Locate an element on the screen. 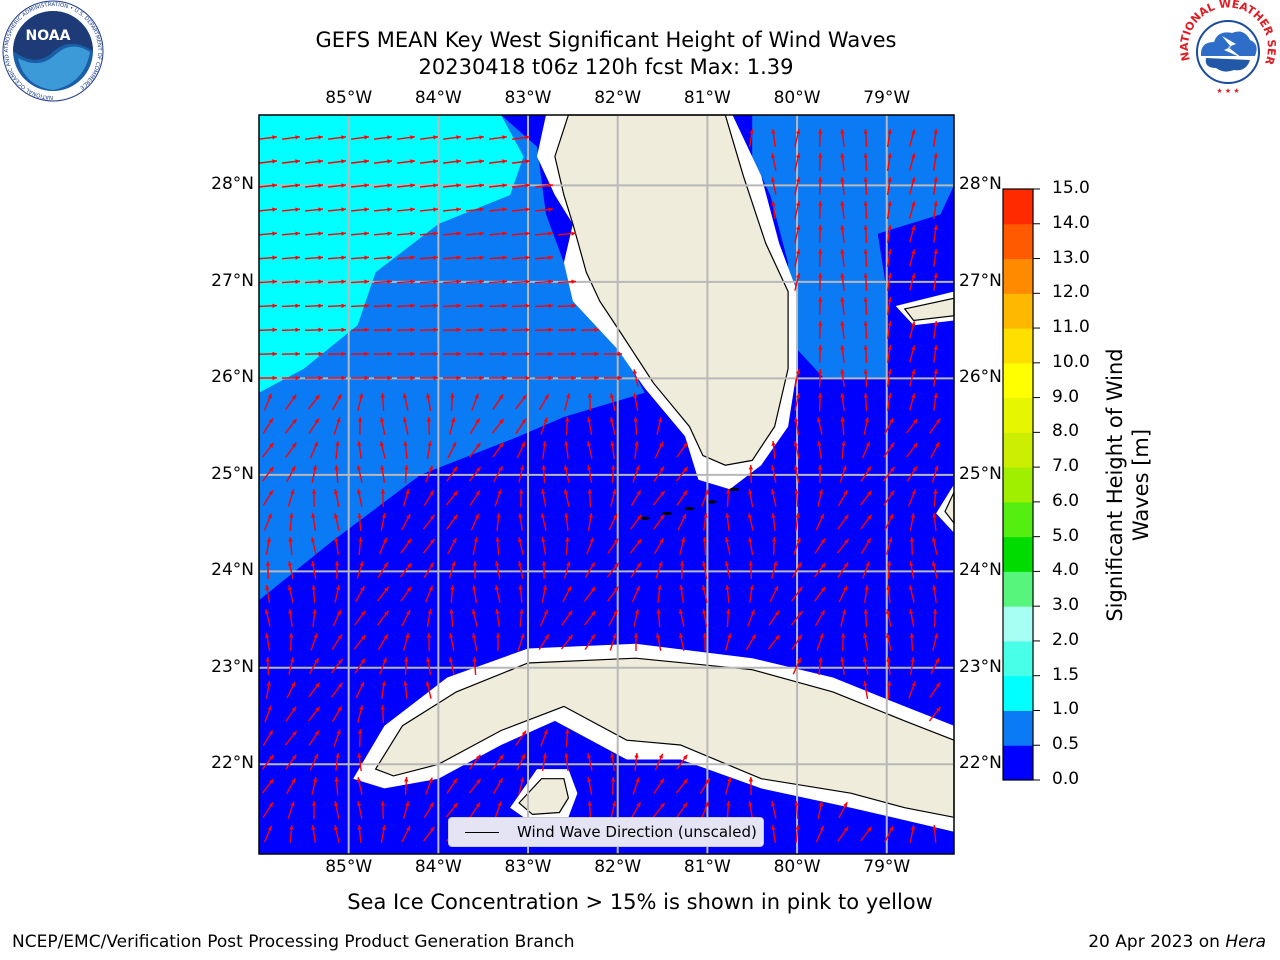  colorbar-tick-11: 9.0 is located at coordinates (1066, 396).